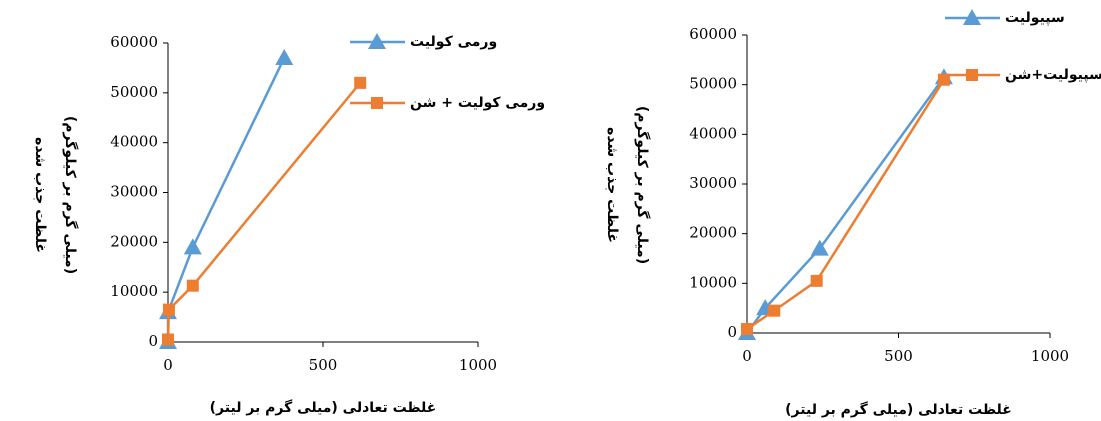 This screenshot has width=1101, height=421. What do you see at coordinates (453, 42) in the screenshot?
I see `legend-label: ورمی کولیت` at bounding box center [453, 42].